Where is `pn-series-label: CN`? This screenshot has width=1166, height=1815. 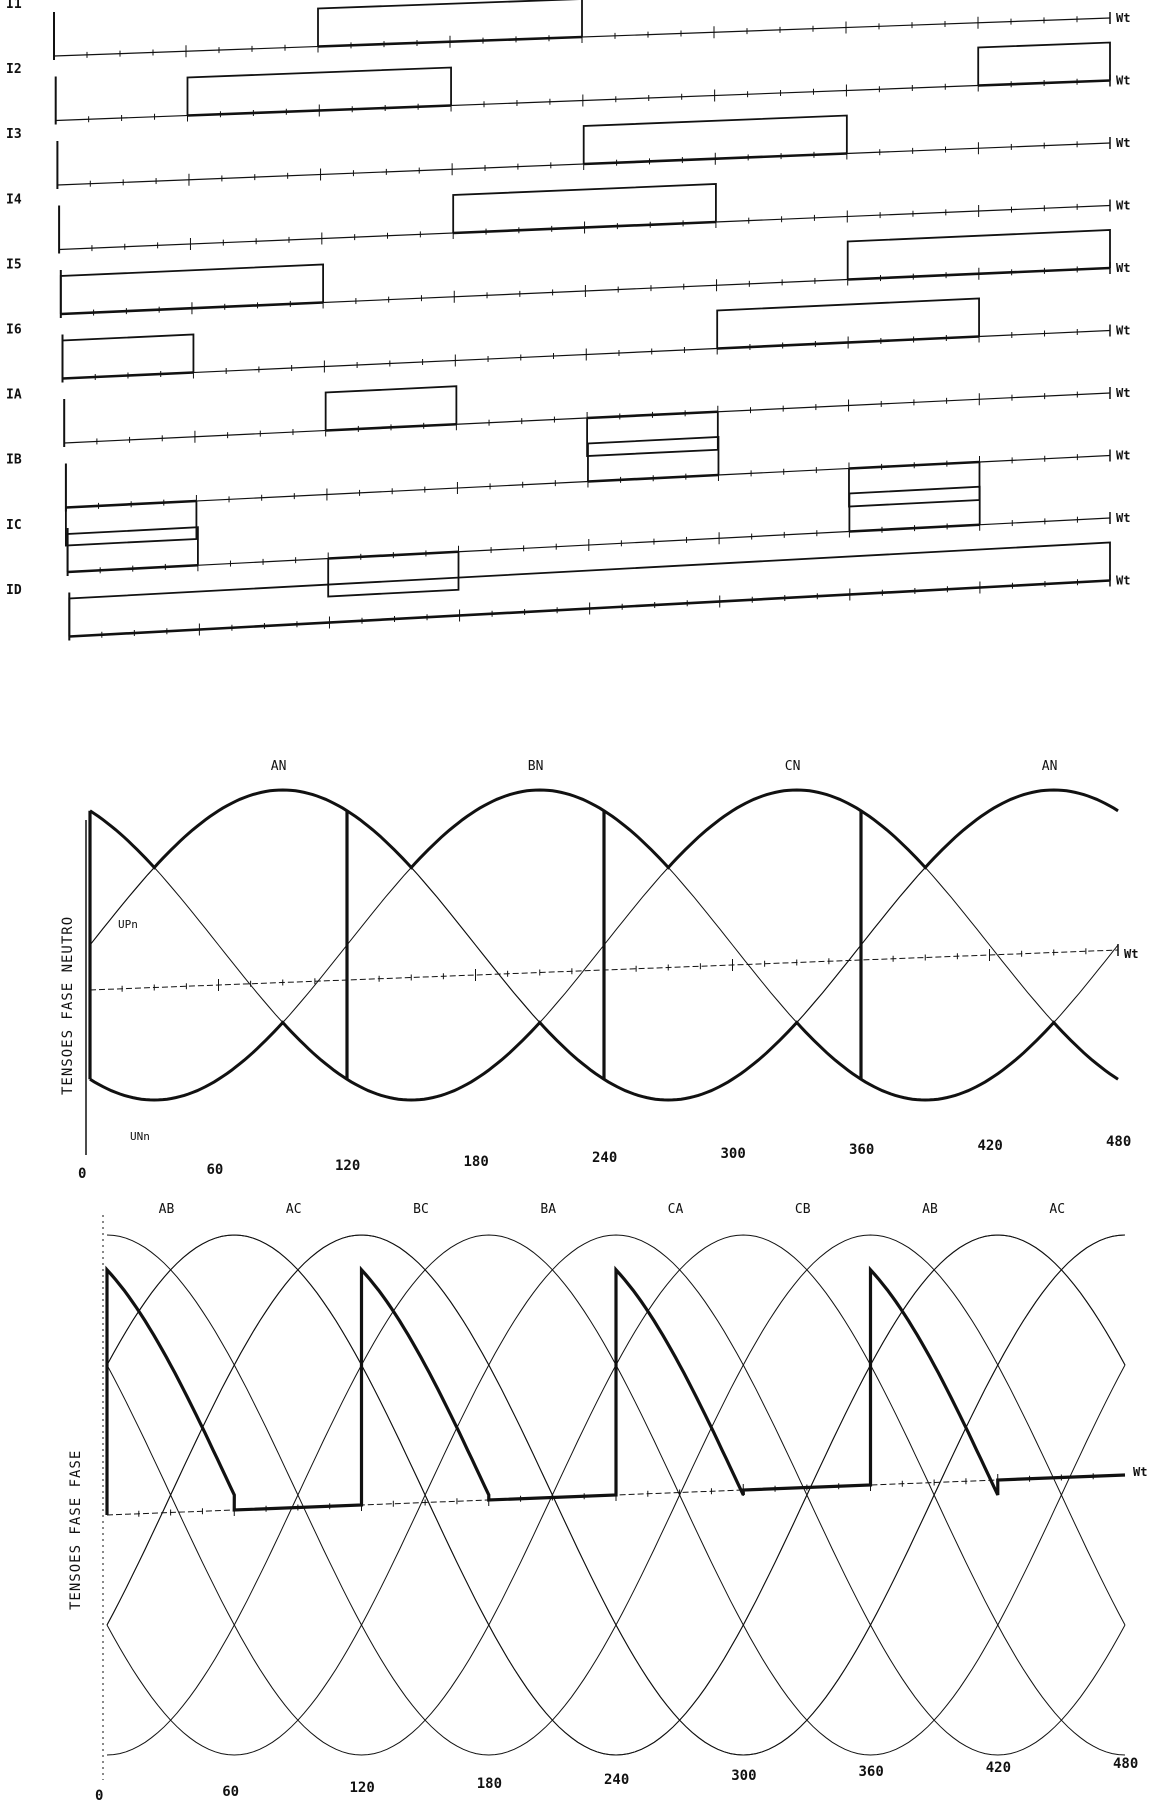
pn-series-label: CN is located at coordinates (793, 766).